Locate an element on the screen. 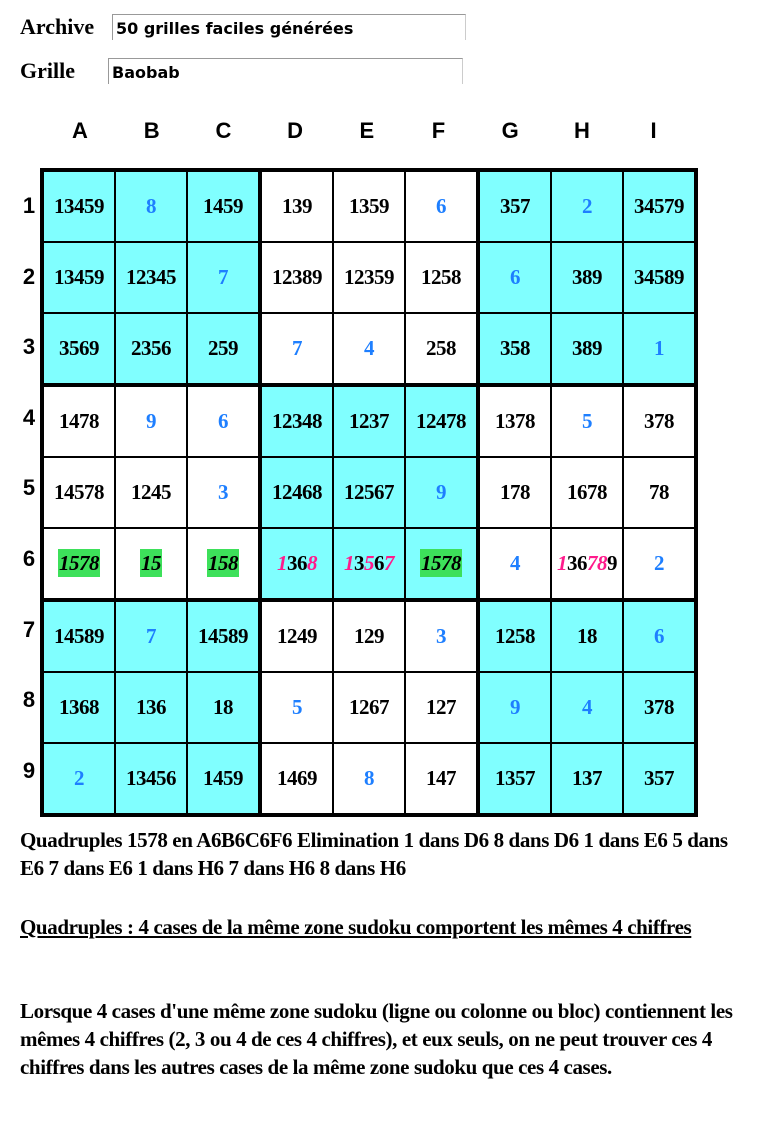 The image size is (770, 1125). cell-E3: 4 is located at coordinates (369, 349).